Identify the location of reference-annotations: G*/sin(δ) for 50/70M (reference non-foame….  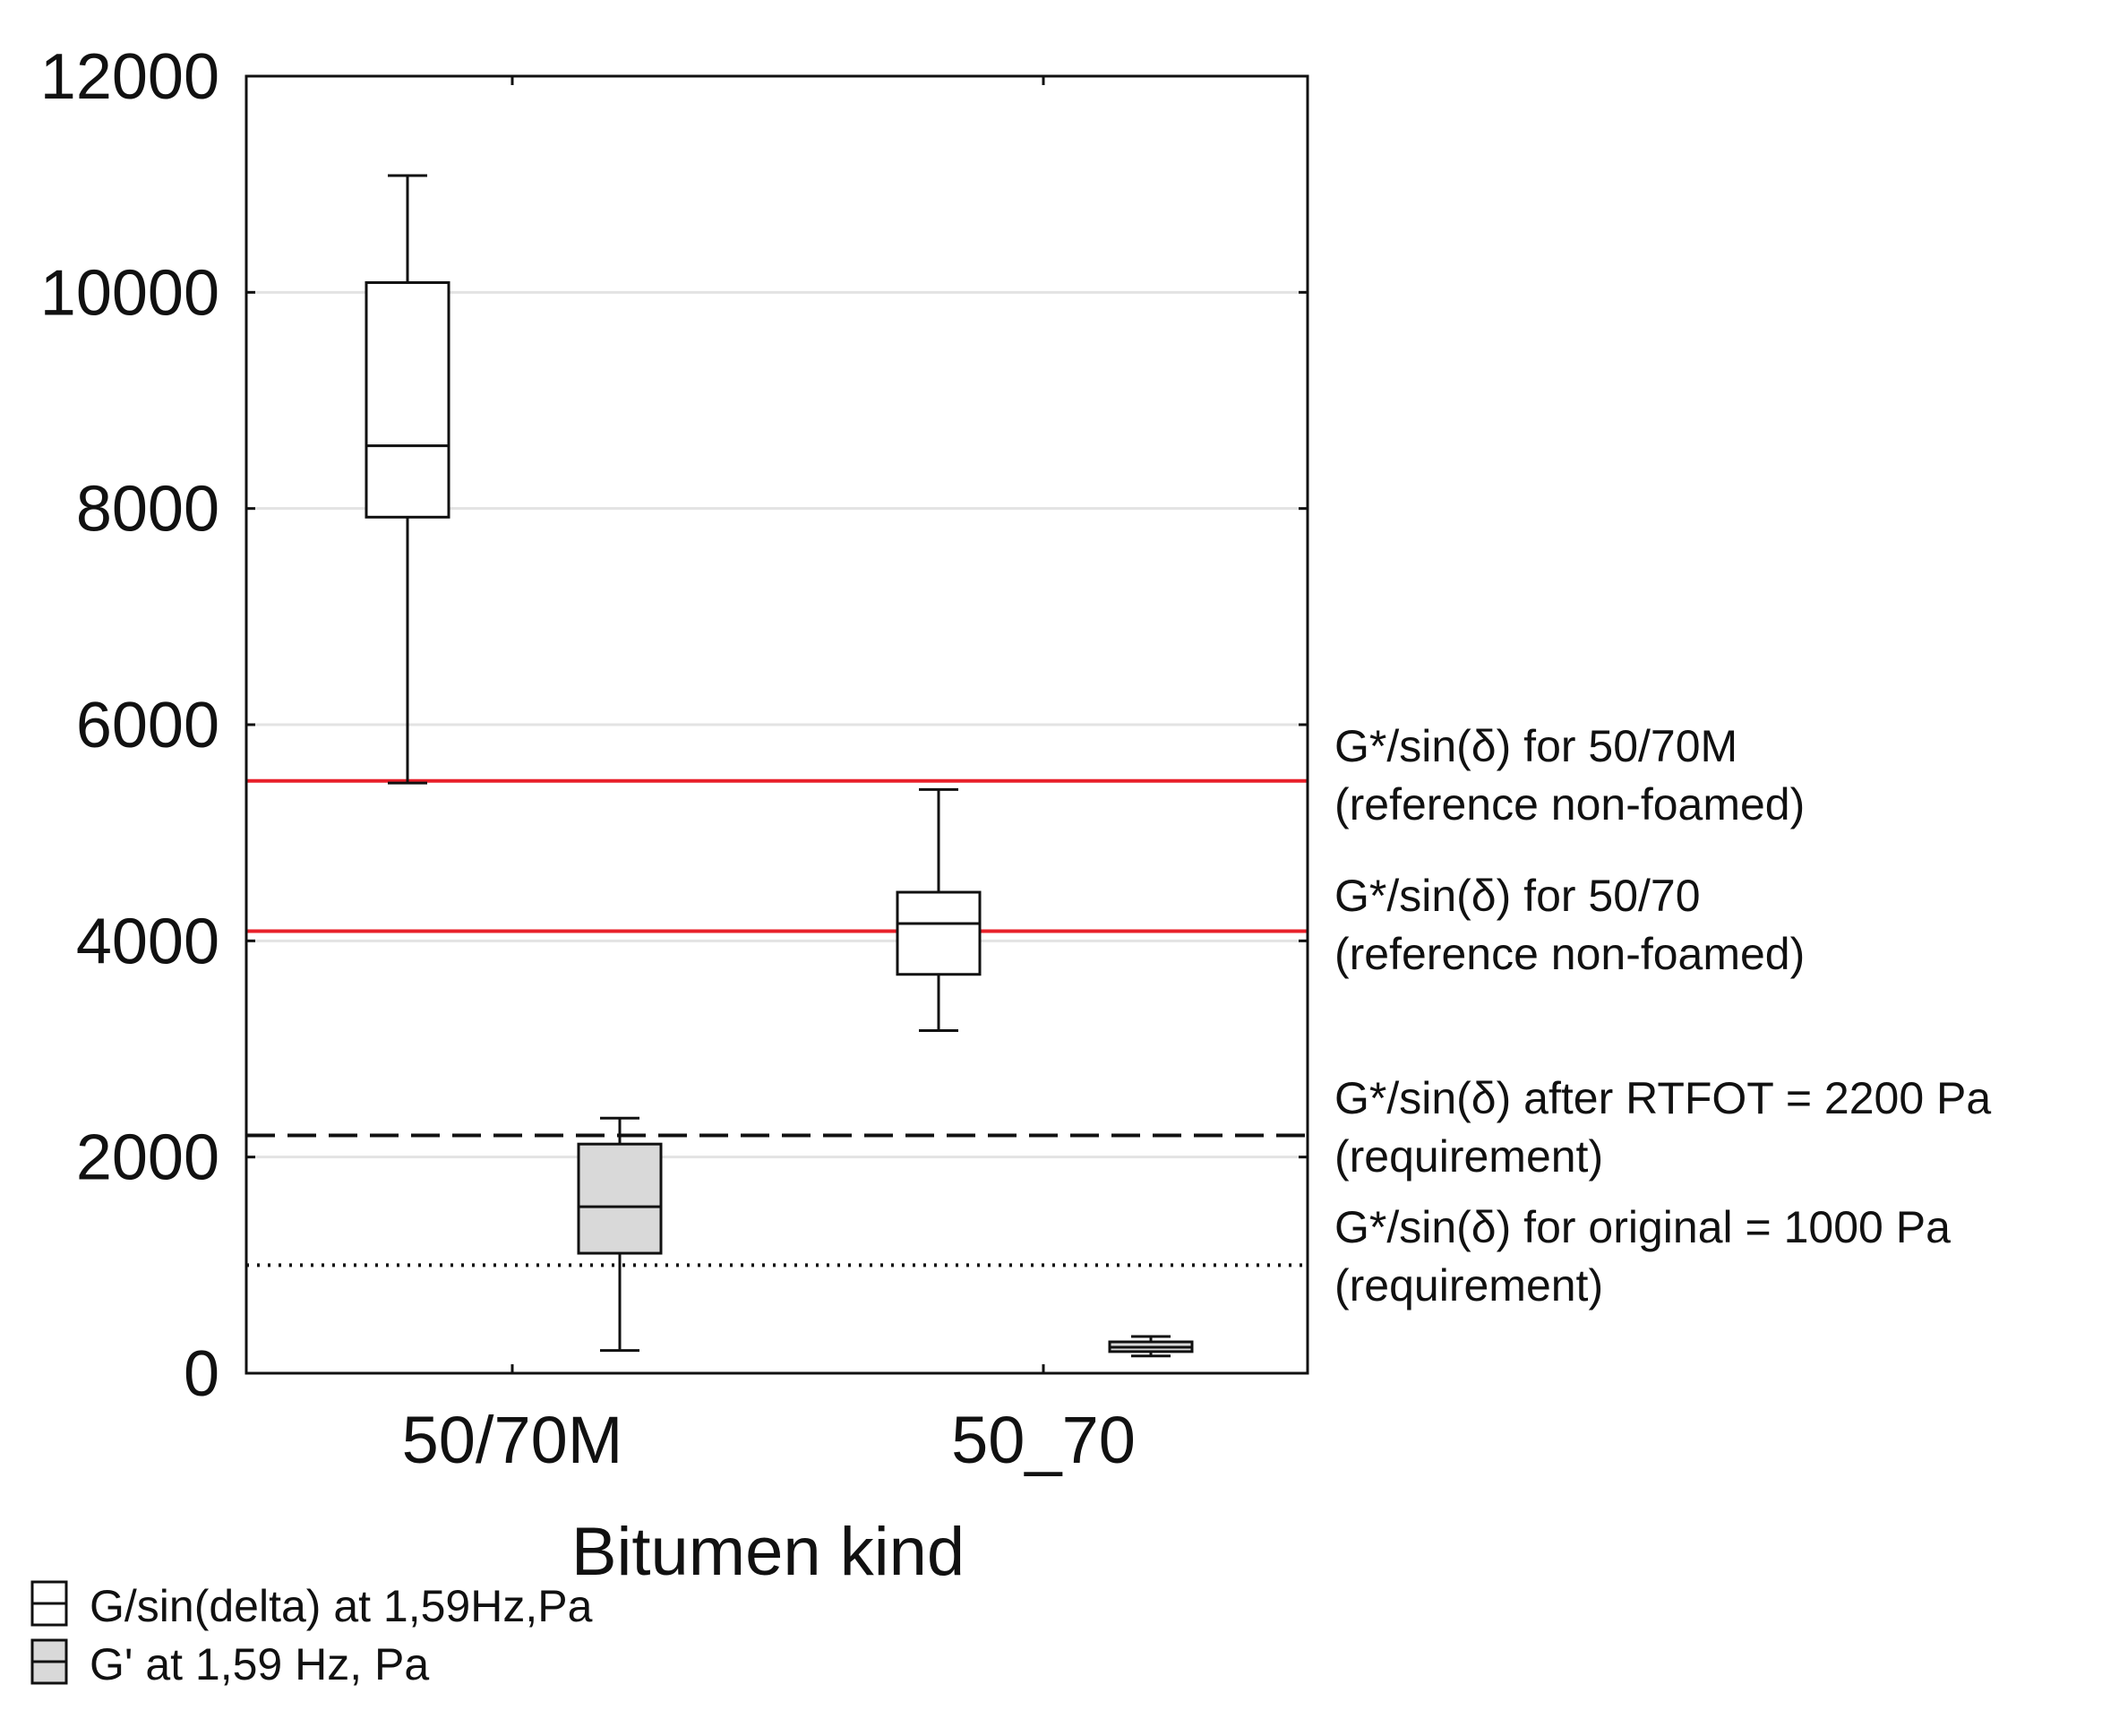
(1662, 1016).